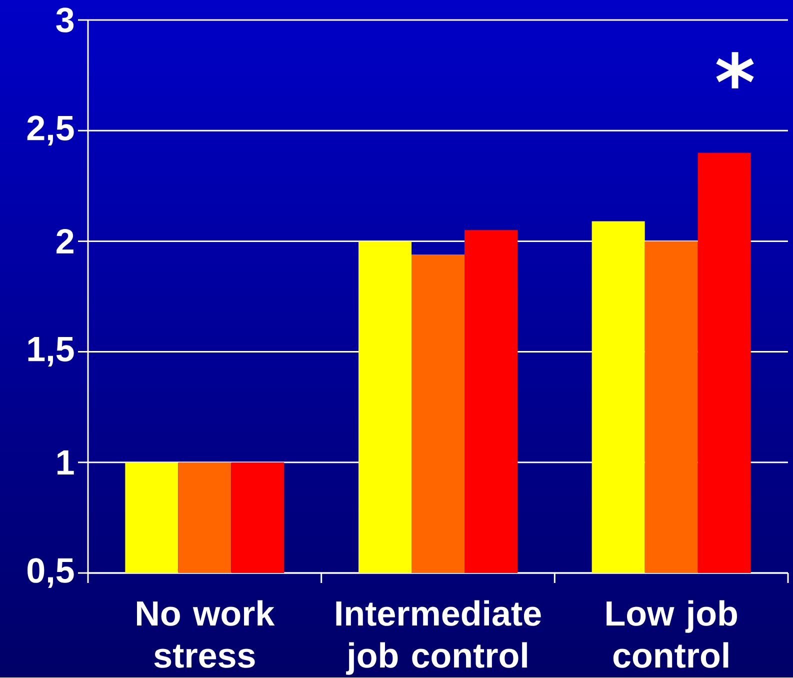 The height and width of the screenshot is (678, 793). I want to click on y-tick-label: 2,5, so click(50, 131).